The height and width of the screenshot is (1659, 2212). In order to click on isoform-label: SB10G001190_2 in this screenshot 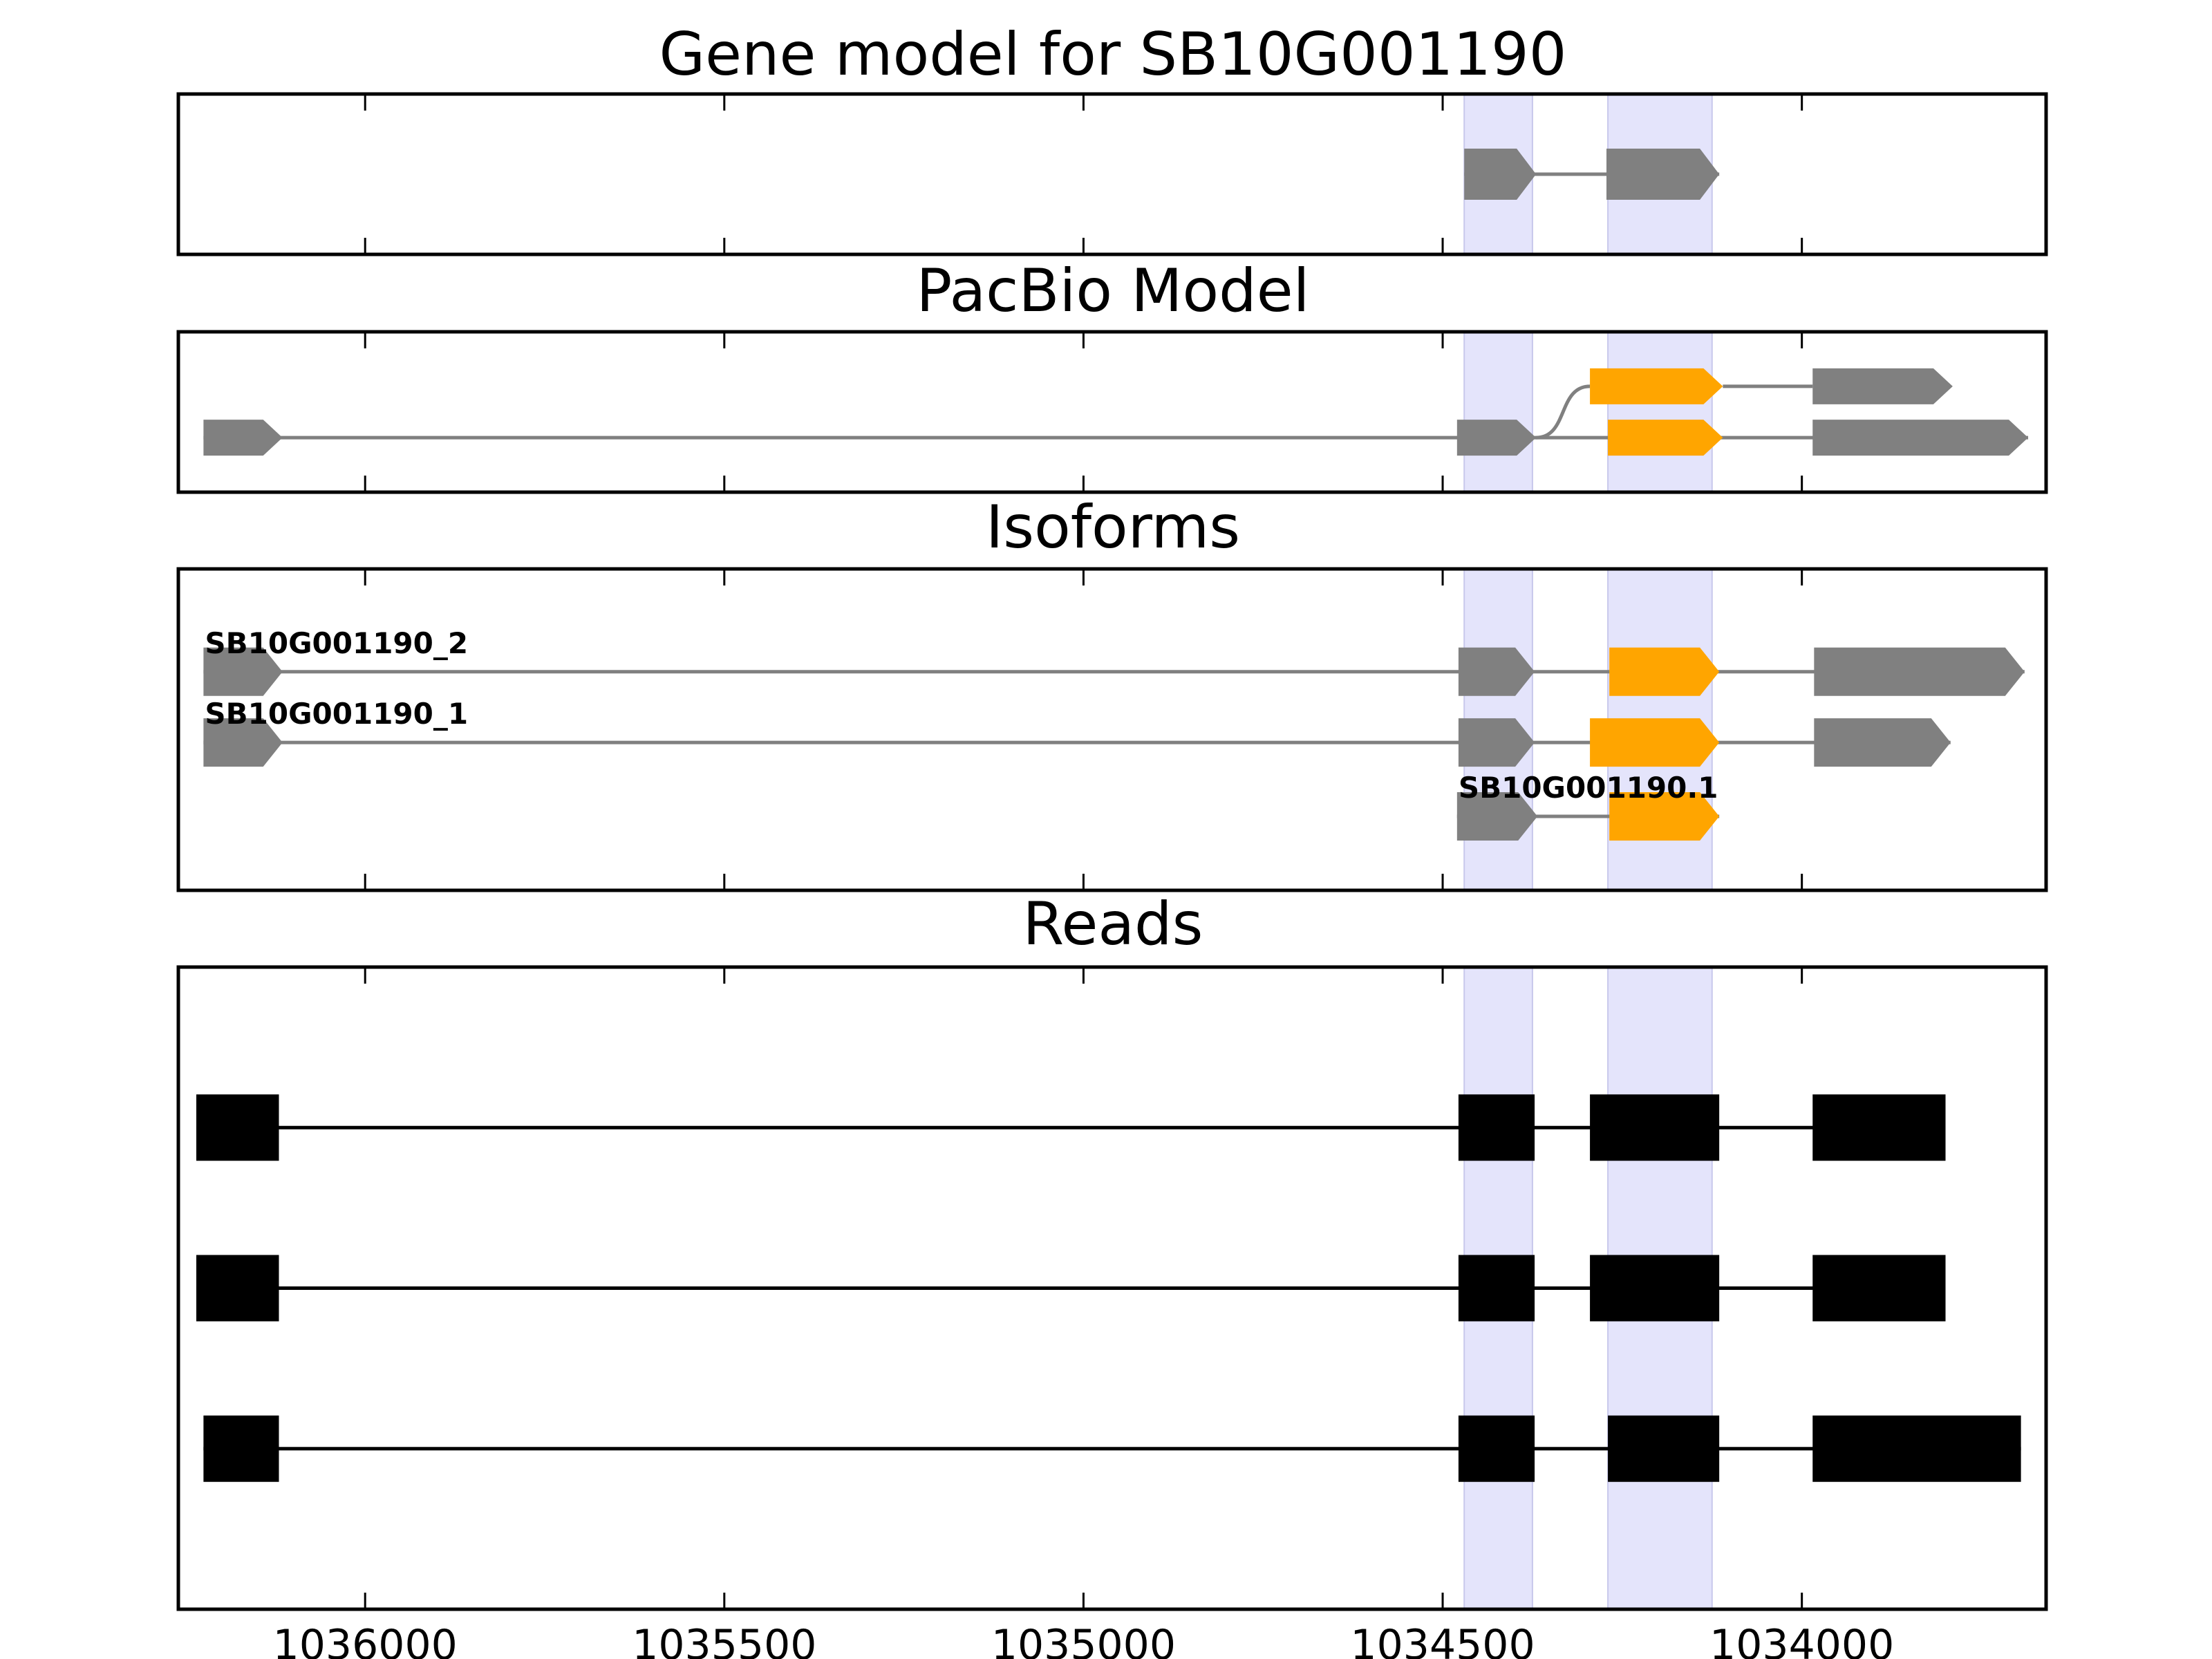, I will do `click(337, 643)`.